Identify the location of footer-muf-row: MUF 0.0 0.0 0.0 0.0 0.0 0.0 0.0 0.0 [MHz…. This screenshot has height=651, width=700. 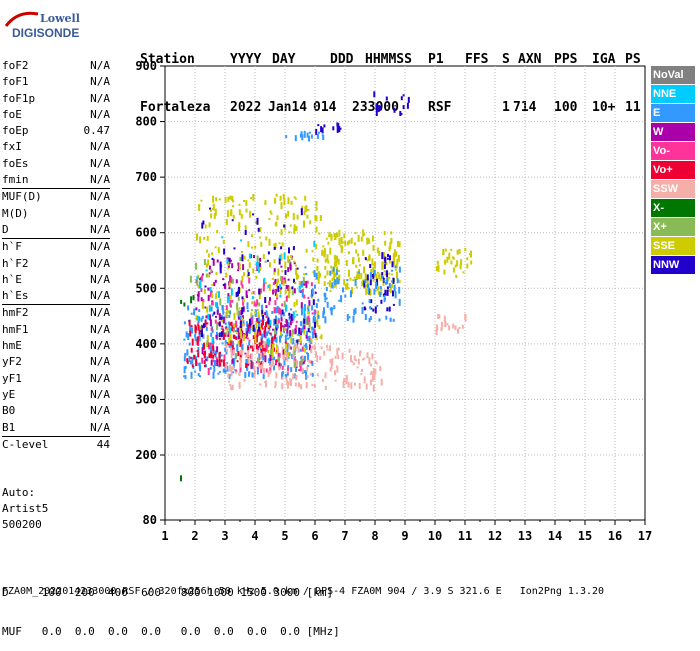
(171, 631).